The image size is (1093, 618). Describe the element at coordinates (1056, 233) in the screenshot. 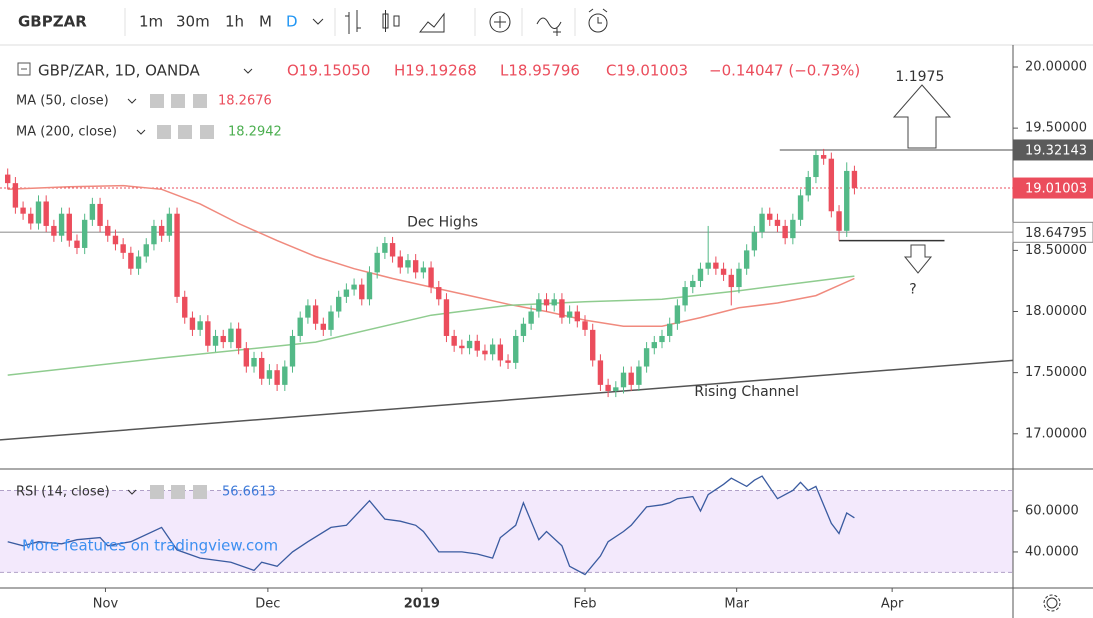

I see `price-label: 18.64795` at that location.